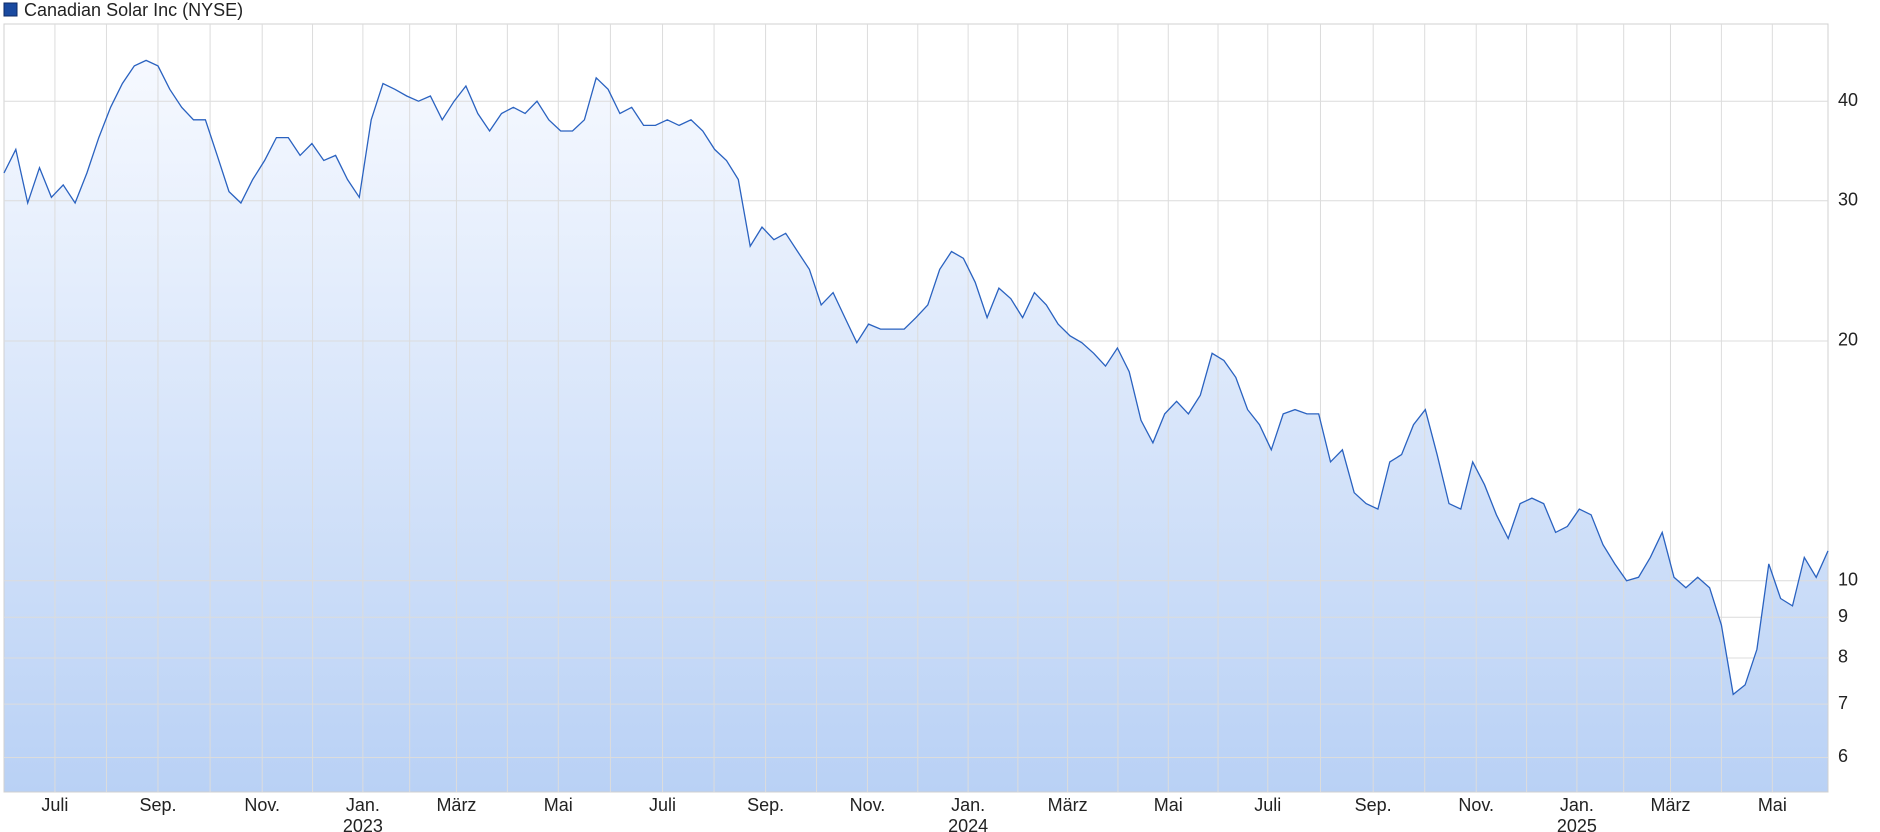 The image size is (1880, 832). I want to click on y-tick-label: 10, so click(1848, 580).